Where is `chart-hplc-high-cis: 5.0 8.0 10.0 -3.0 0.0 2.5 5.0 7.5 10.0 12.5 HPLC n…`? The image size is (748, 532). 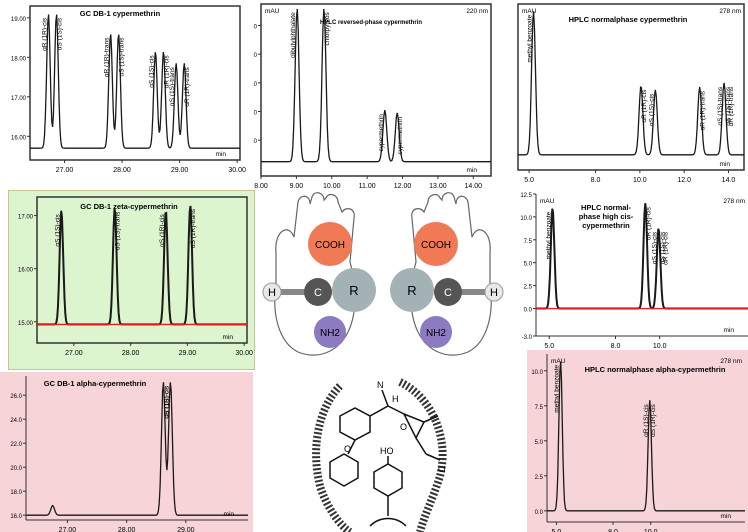 chart-hplc-high-cis: 5.0 8.0 10.0 -3.0 0.0 2.5 5.0 7.5 10.0 12.5 HPLC n… is located at coordinates (629, 269).